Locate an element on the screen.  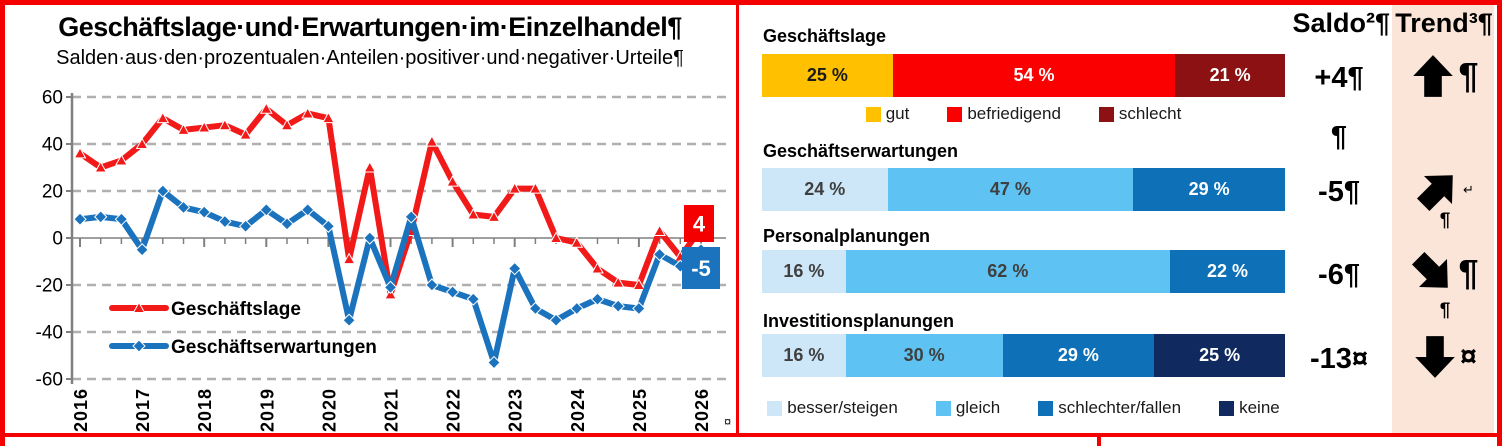
bar-segment-value: 62 % is located at coordinates (1008, 271).